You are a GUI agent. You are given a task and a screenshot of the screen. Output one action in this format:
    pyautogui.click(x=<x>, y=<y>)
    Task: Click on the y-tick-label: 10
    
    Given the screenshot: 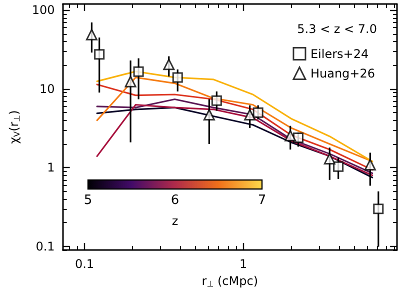 What is the action you would take?
    pyautogui.click(x=47, y=89)
    